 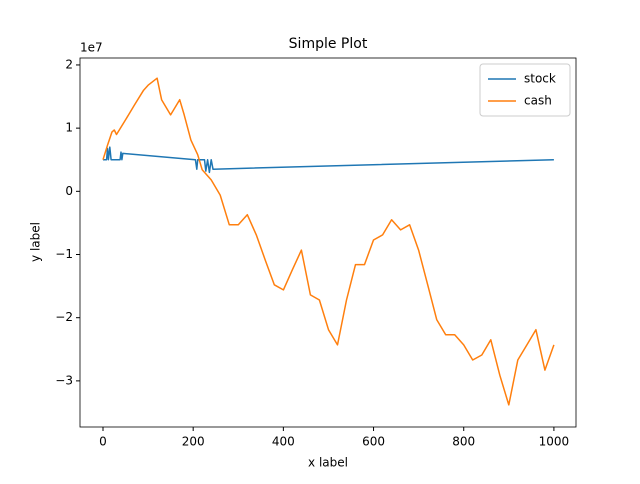 What do you see at coordinates (69, 64) in the screenshot?
I see `y-tick-label: 2` at bounding box center [69, 64].